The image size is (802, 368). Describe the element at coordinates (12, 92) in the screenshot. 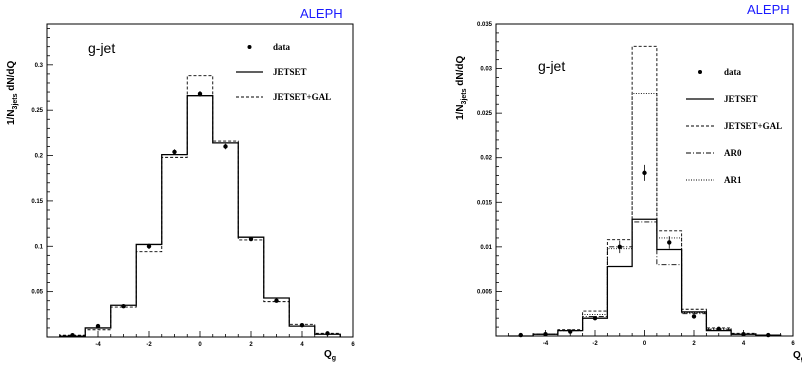

I see `left-y-axis-label: 1/N3jets dN/dQ` at that location.